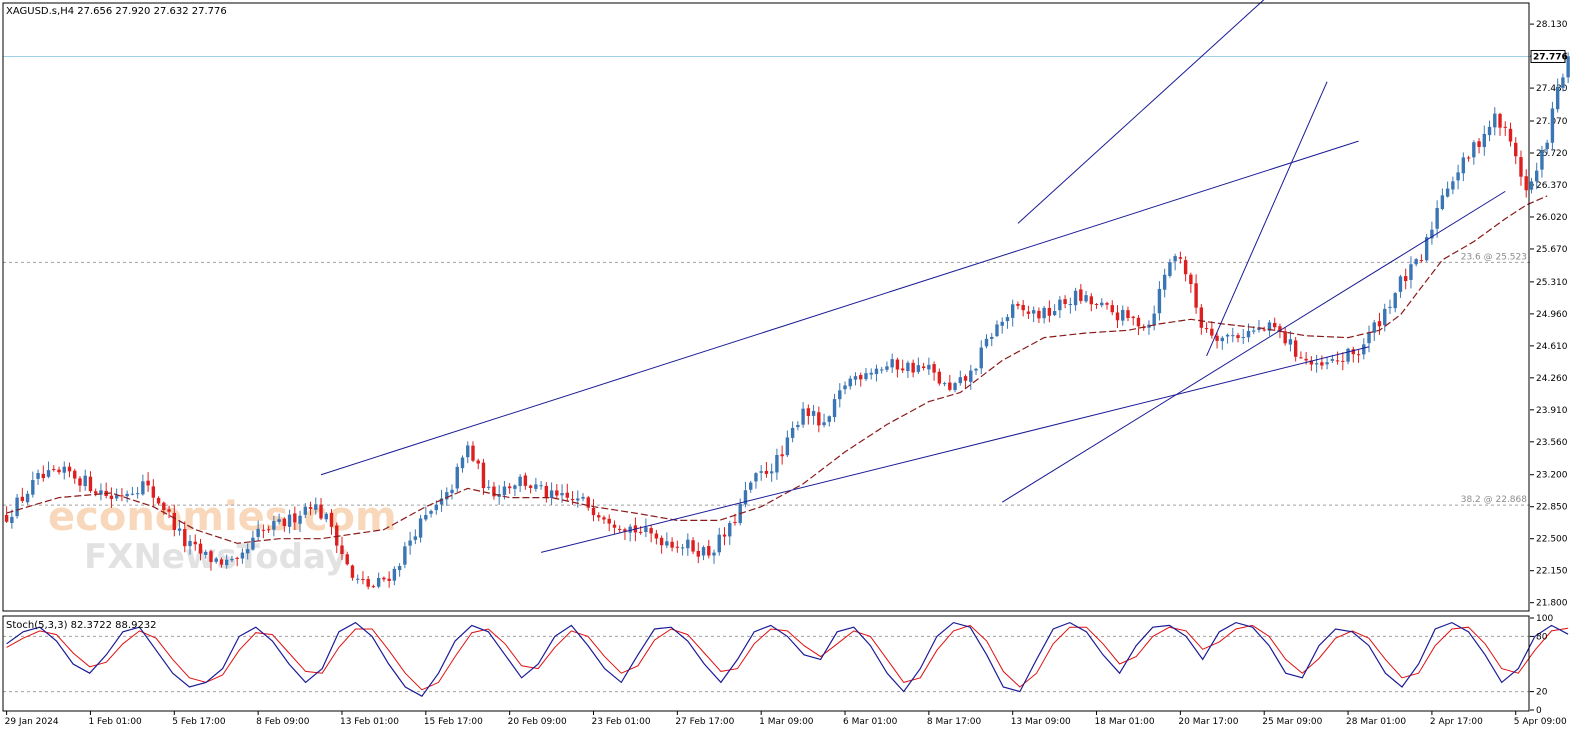 The height and width of the screenshot is (743, 1596). What do you see at coordinates (1539, 711) in the screenshot?
I see `stoch-tick-label: 0` at bounding box center [1539, 711].